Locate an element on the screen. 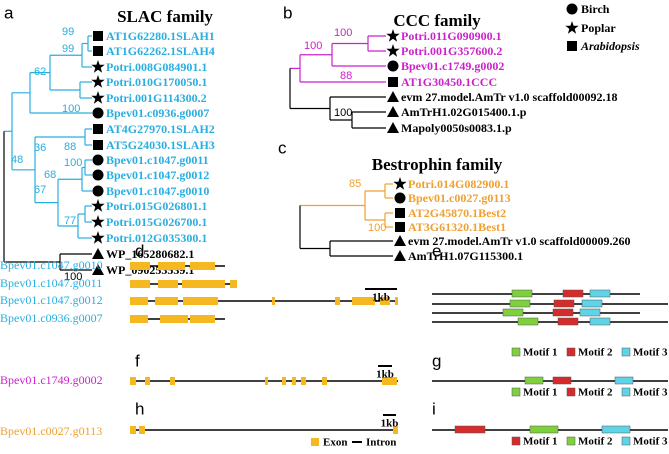 The height and width of the screenshot is (454, 669). leaf-label: Potri.015G026700.1 is located at coordinates (156, 222).